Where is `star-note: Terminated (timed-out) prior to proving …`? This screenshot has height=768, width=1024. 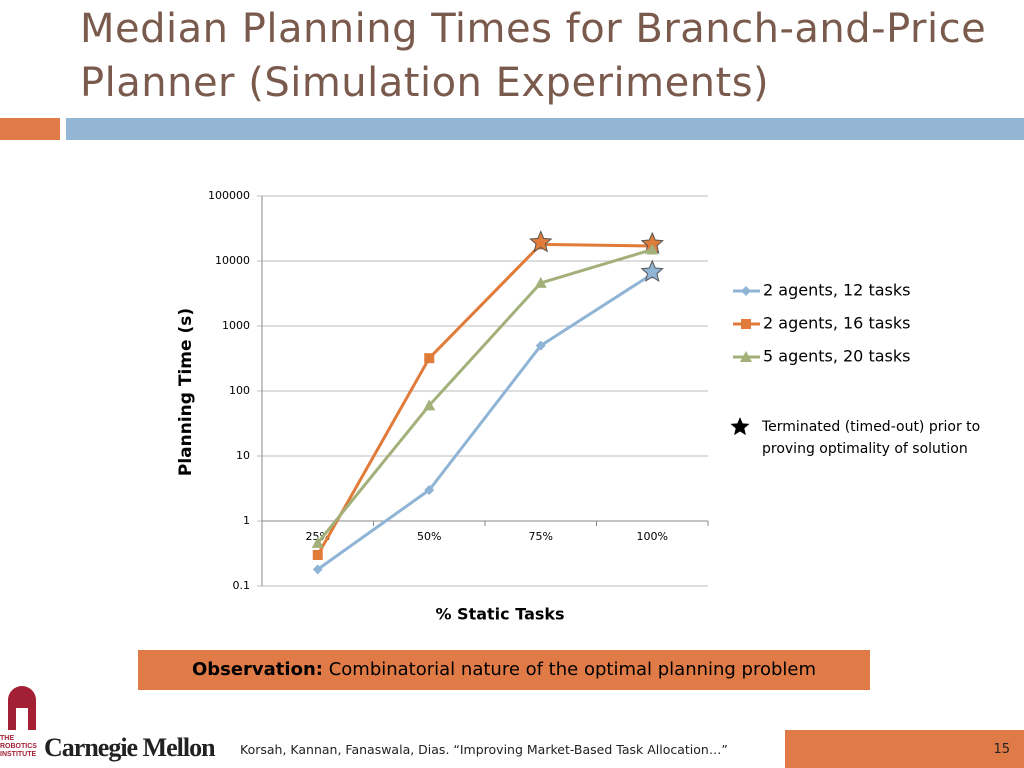
star-note: Terminated (timed-out) prior to proving … is located at coordinates (871, 438).